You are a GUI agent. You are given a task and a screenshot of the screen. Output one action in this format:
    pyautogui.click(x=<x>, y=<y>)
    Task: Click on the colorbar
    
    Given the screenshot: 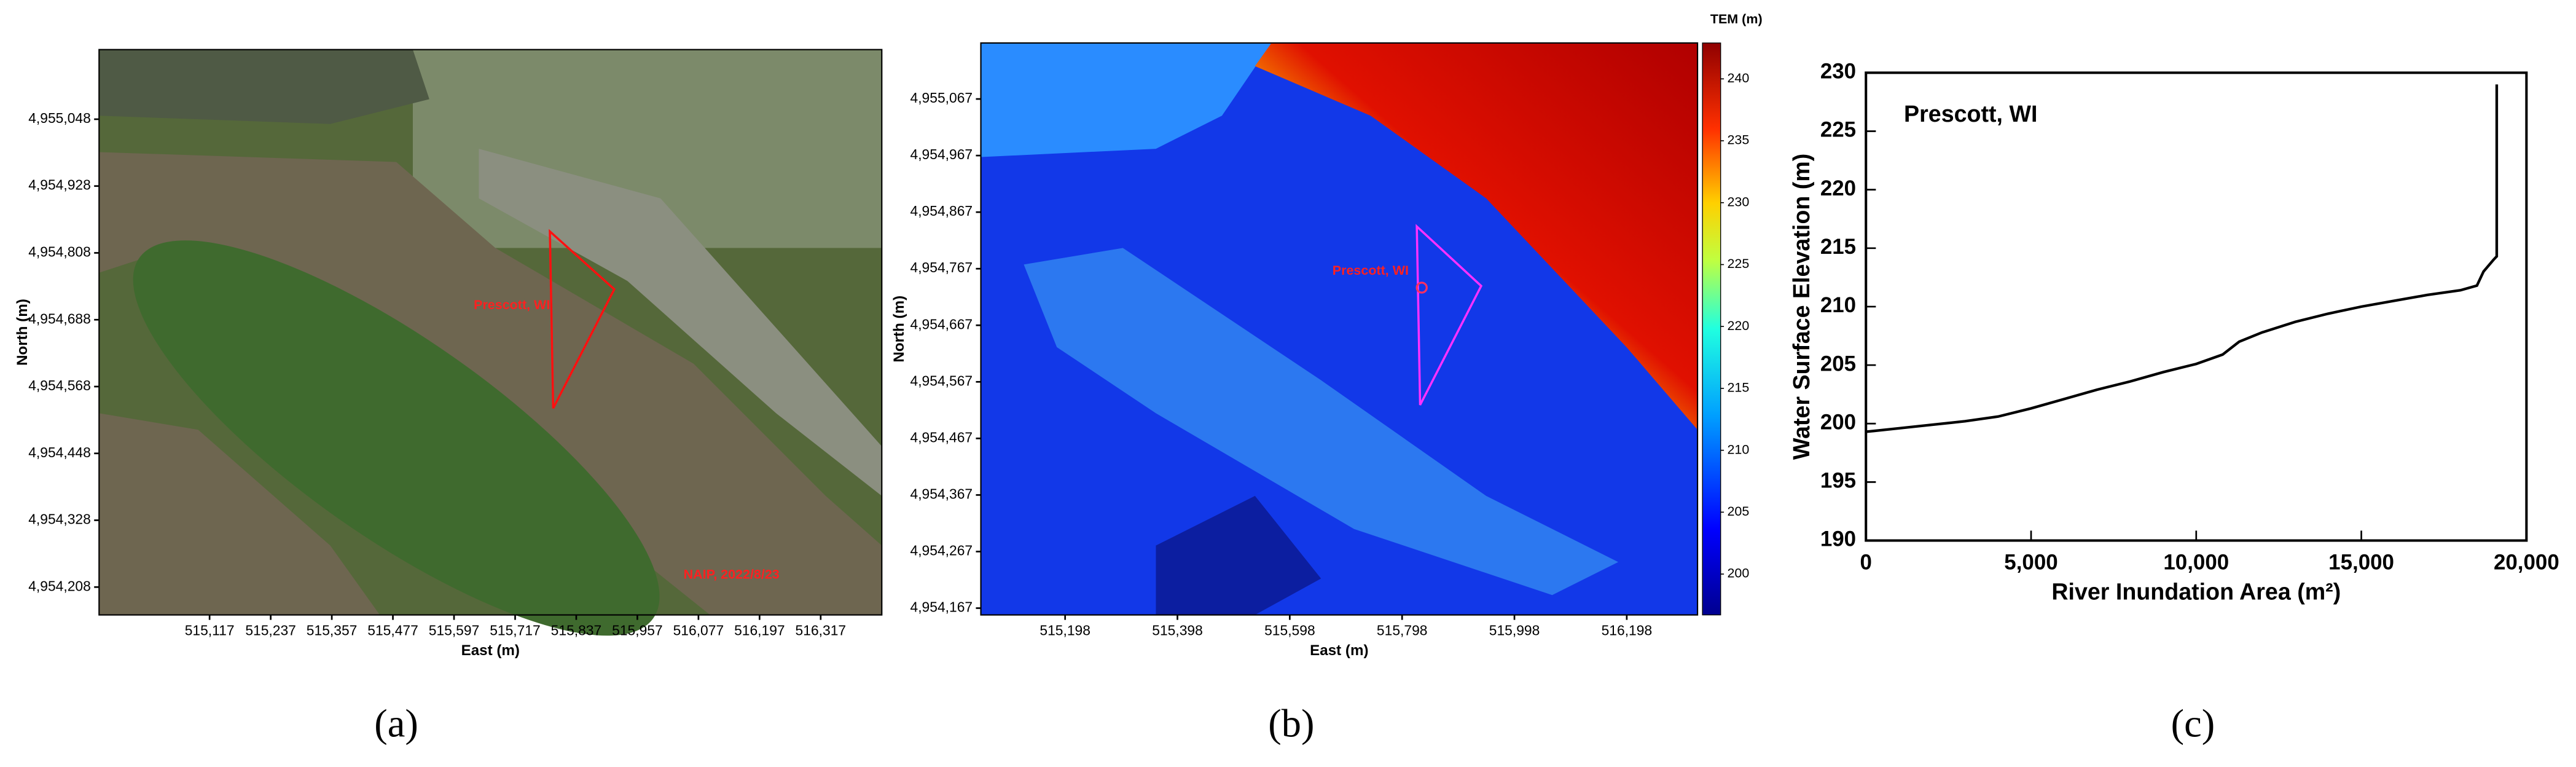 What is the action you would take?
    pyautogui.click(x=1711, y=329)
    